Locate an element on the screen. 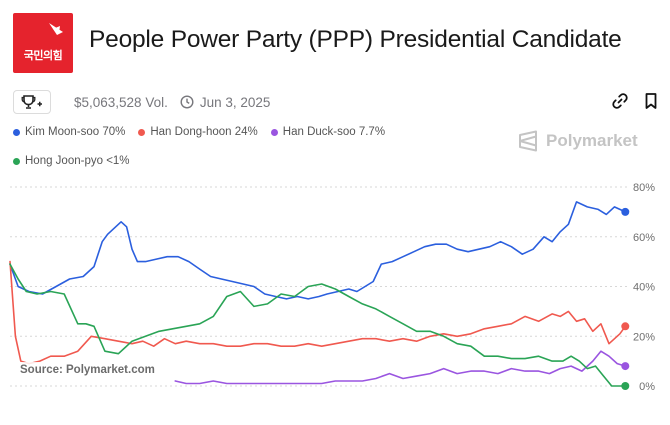 The width and height of the screenshot is (670, 425). legend-item-han-duck-soo: Han Duck-soo 7.7% is located at coordinates (328, 132).